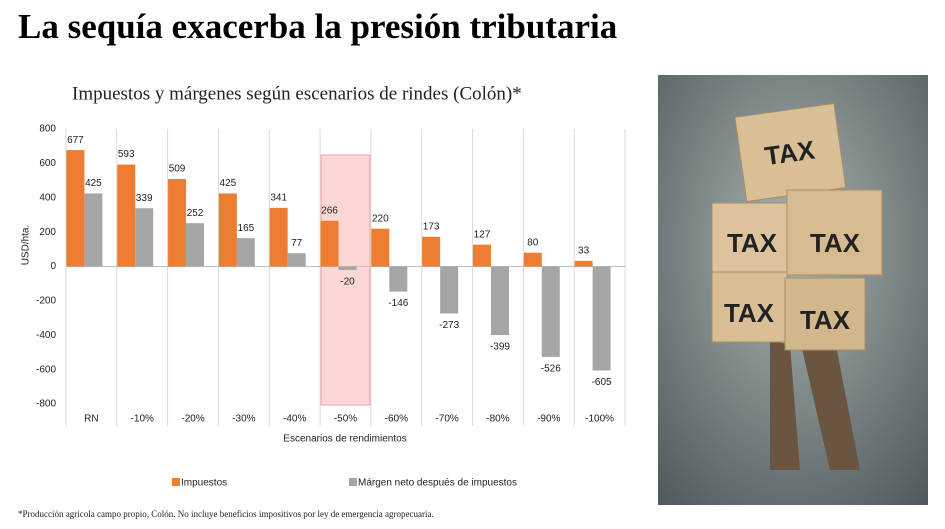 The height and width of the screenshot is (529, 945). Describe the element at coordinates (53, 266) in the screenshot. I see `y-tick-label: 0` at that location.